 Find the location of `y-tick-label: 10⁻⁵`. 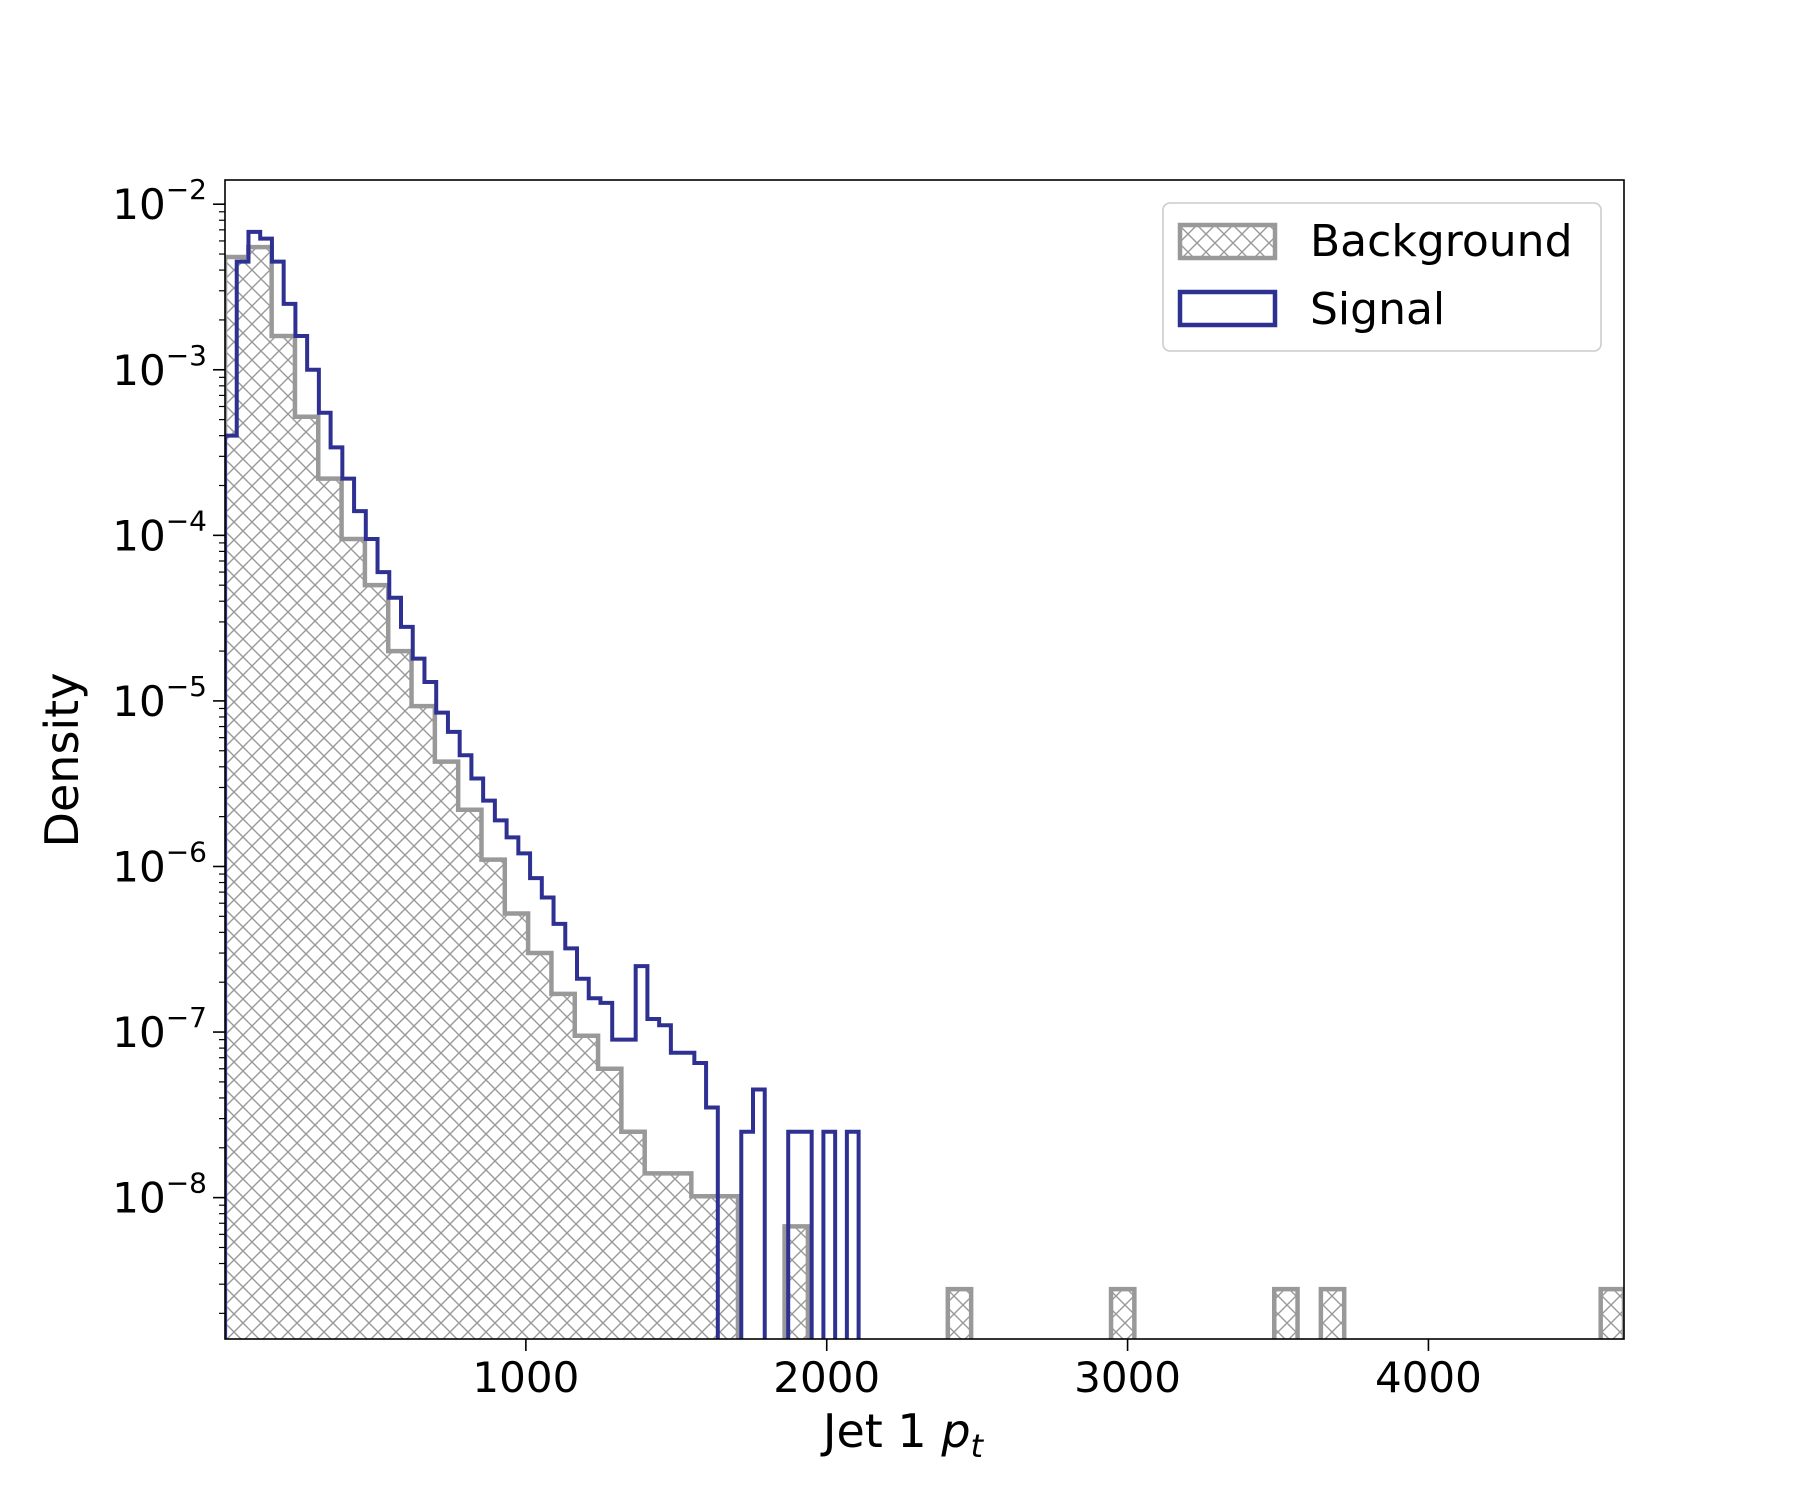

y-tick-label: 10⁻⁵ is located at coordinates (159, 698).